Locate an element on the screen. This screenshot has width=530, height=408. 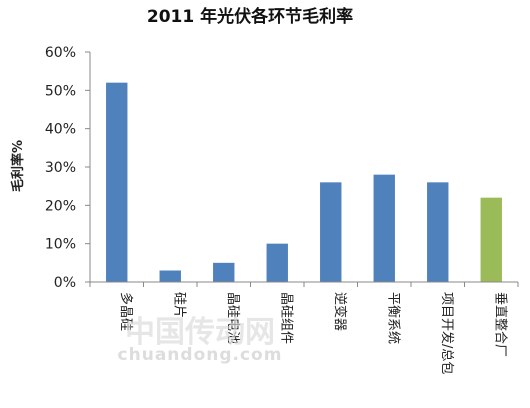
y-tick-label: 40% is located at coordinates (60, 130).